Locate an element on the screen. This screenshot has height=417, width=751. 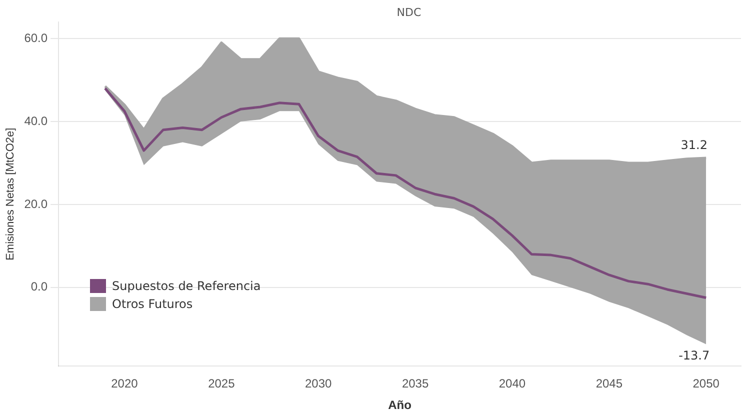
x-tick-label: 2035 is located at coordinates (415, 383).